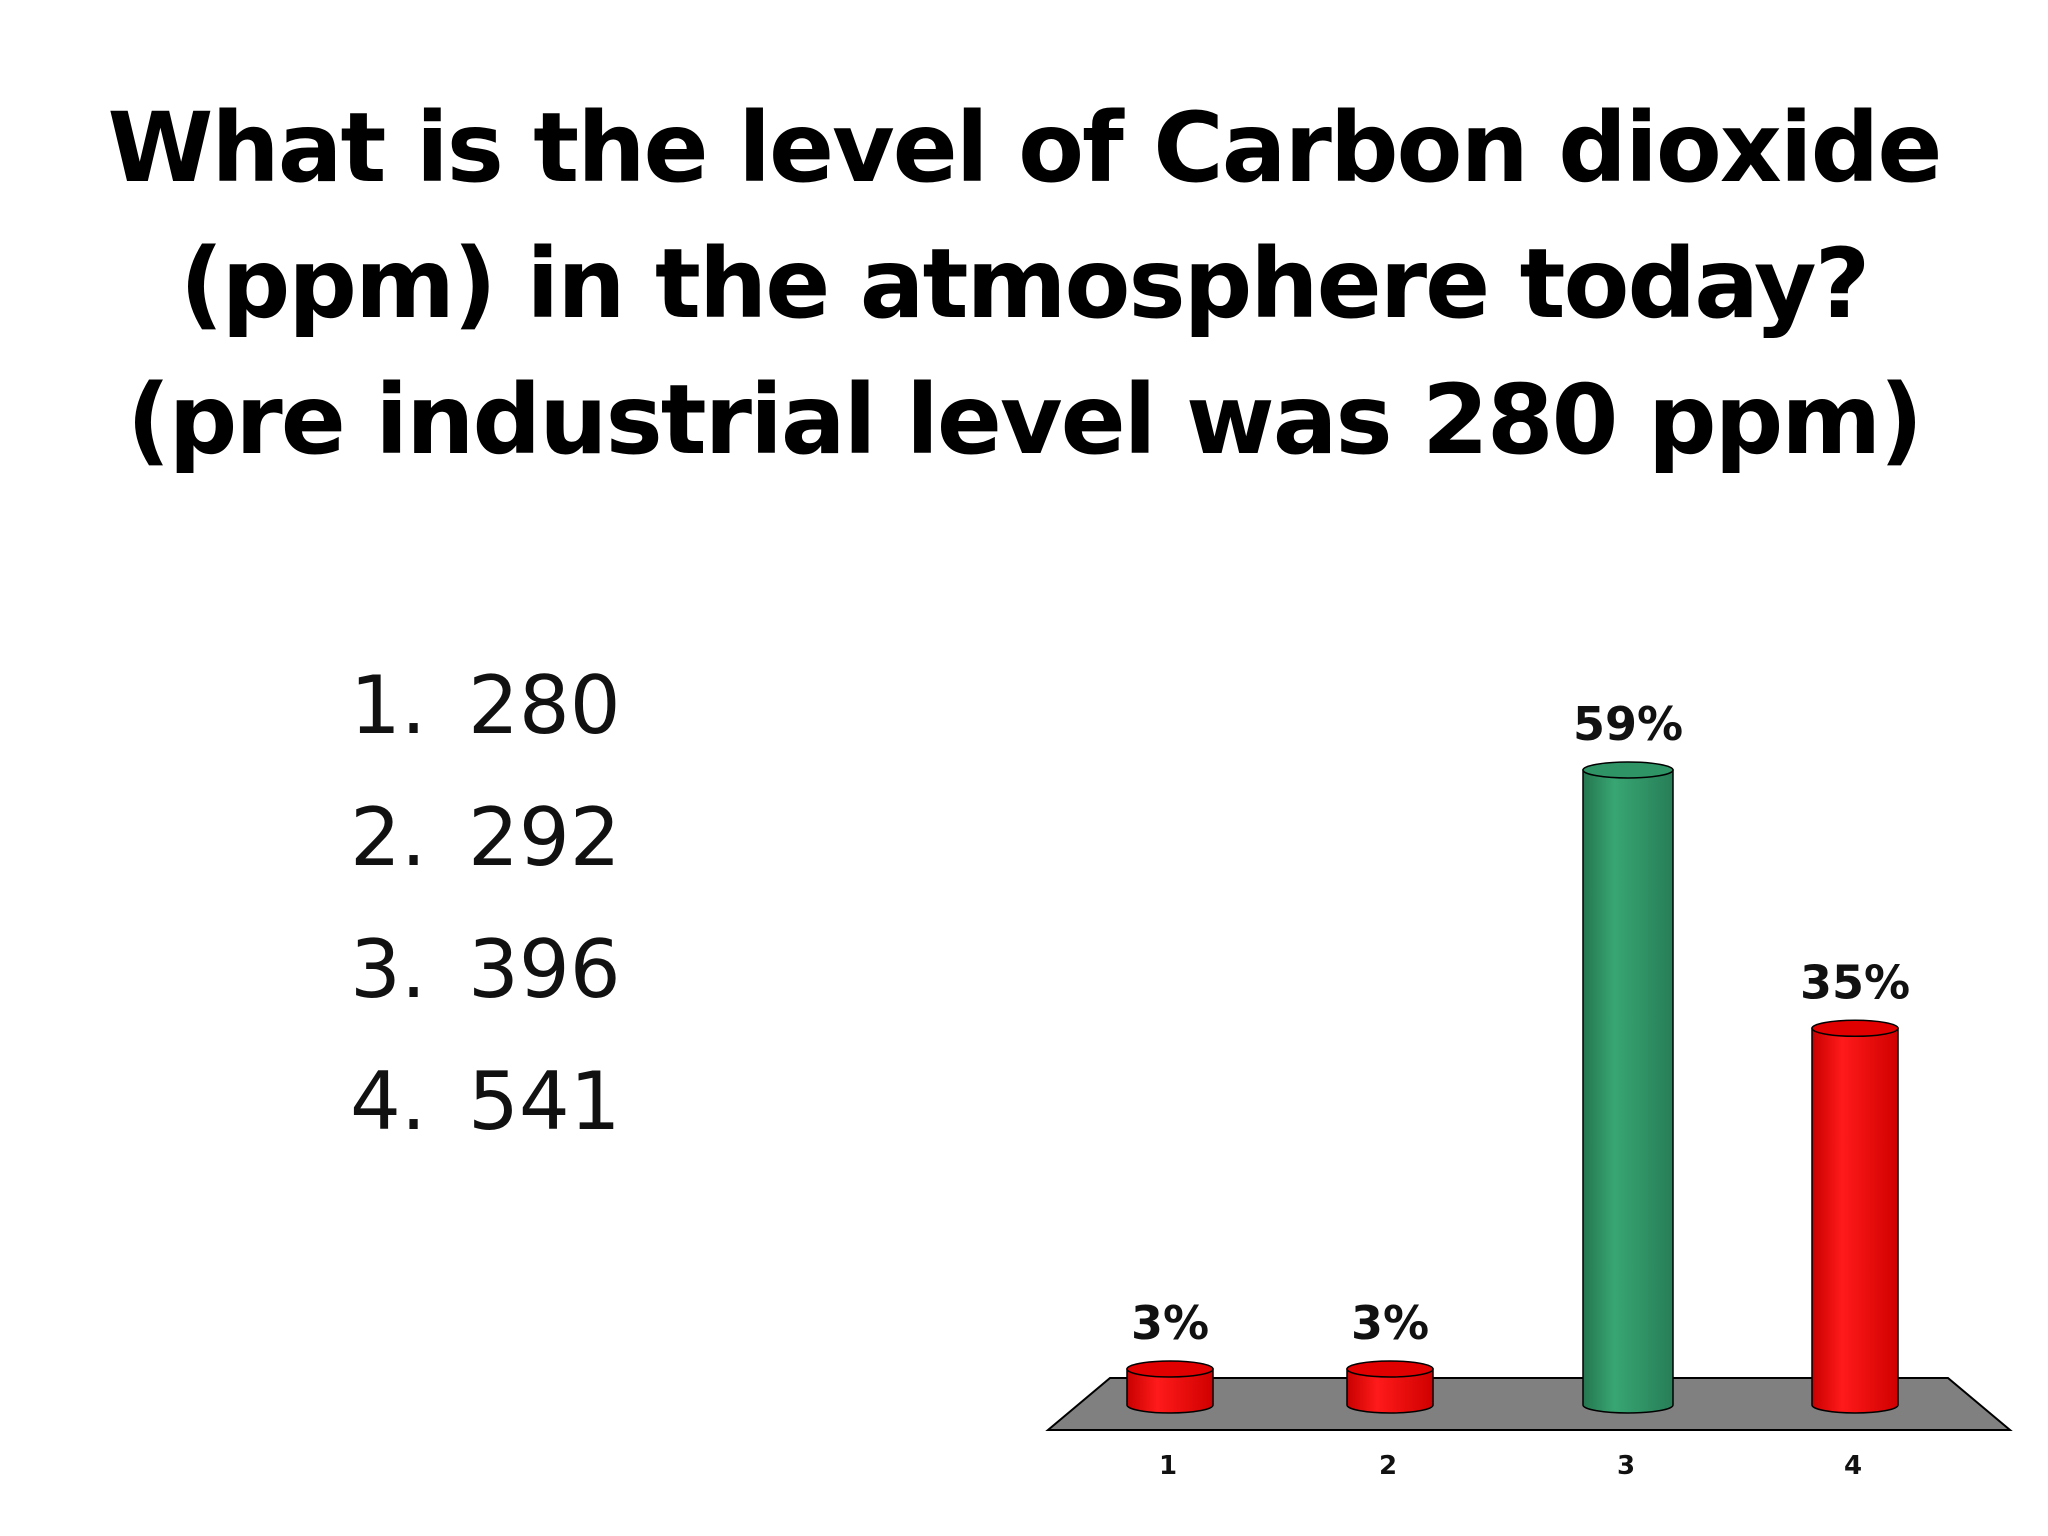  Describe the element at coordinates (1388, 1466) in the screenshot. I see `category-label-2: 2` at that location.